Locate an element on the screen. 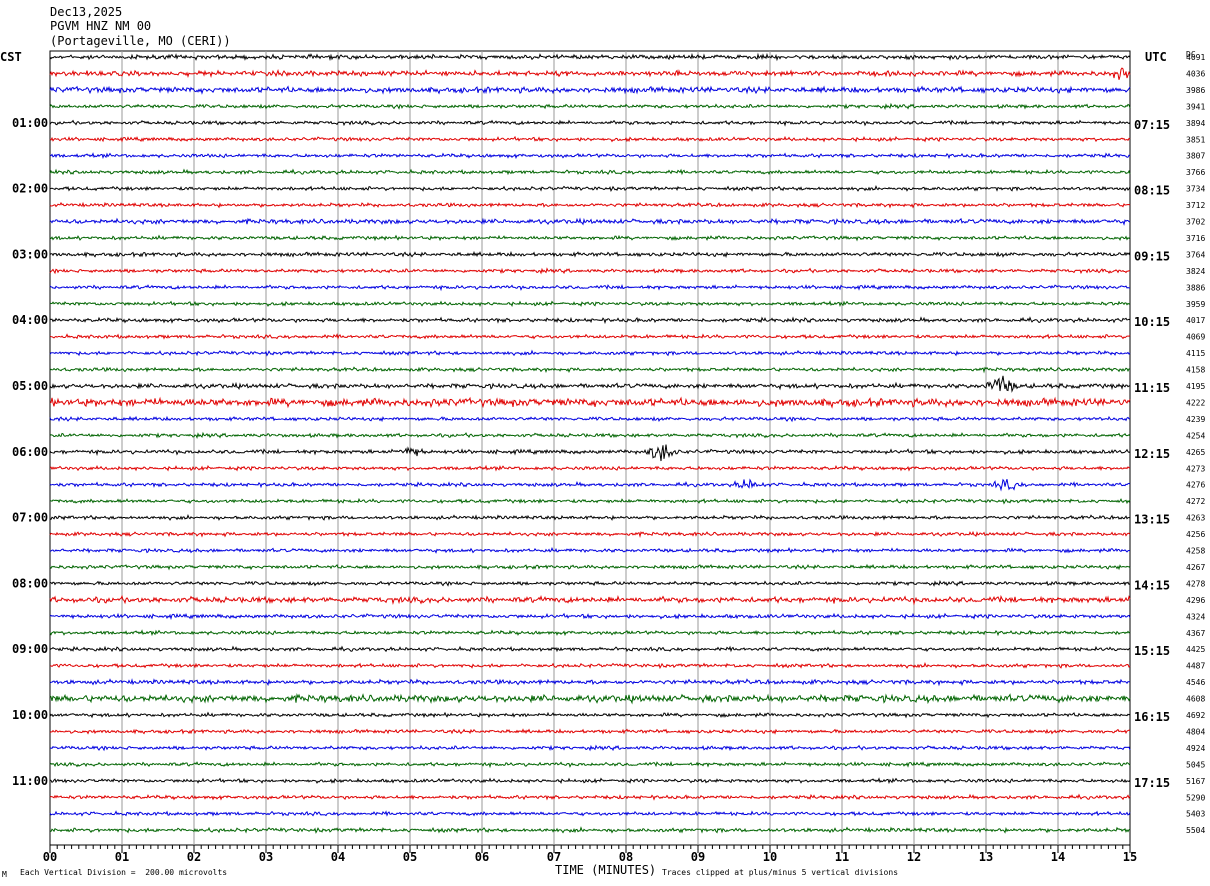 The width and height of the screenshot is (1210, 886). x-tick-label: 06 is located at coordinates (482, 857).